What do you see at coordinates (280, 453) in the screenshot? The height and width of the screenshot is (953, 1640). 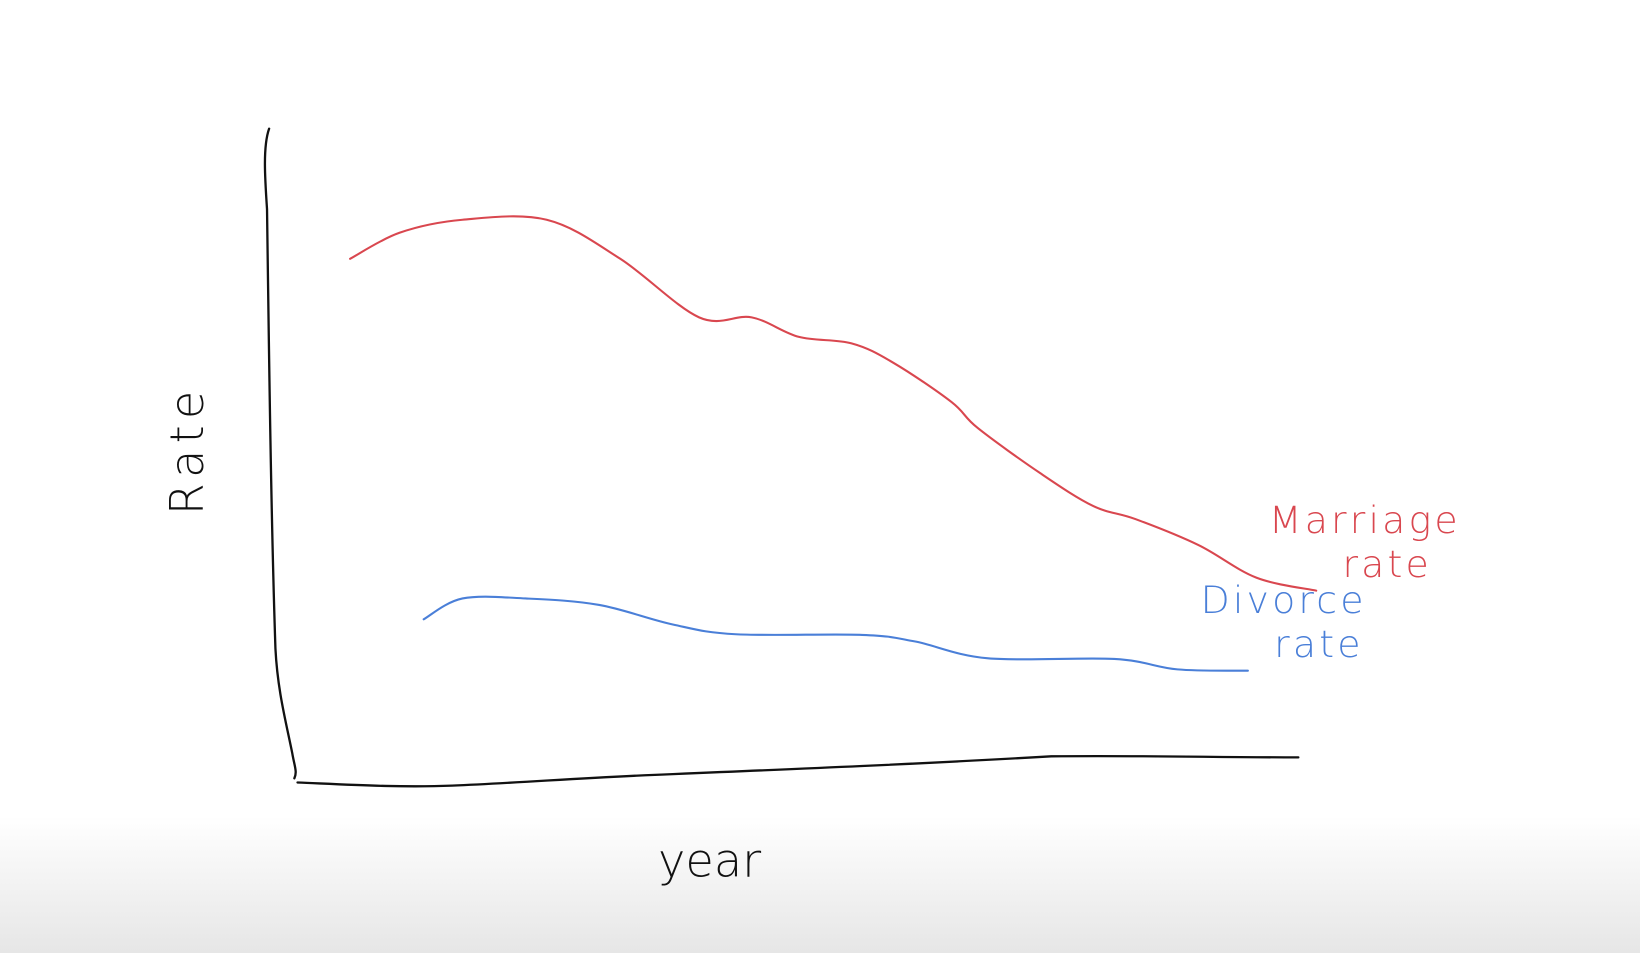 I see `y-axis` at bounding box center [280, 453].